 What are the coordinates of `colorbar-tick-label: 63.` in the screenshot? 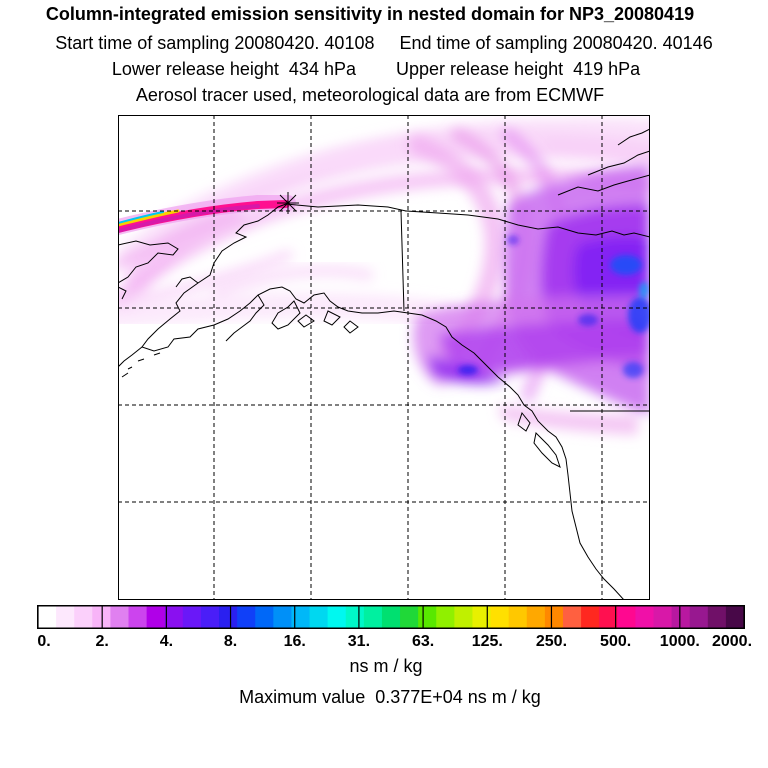 It's located at (423, 641).